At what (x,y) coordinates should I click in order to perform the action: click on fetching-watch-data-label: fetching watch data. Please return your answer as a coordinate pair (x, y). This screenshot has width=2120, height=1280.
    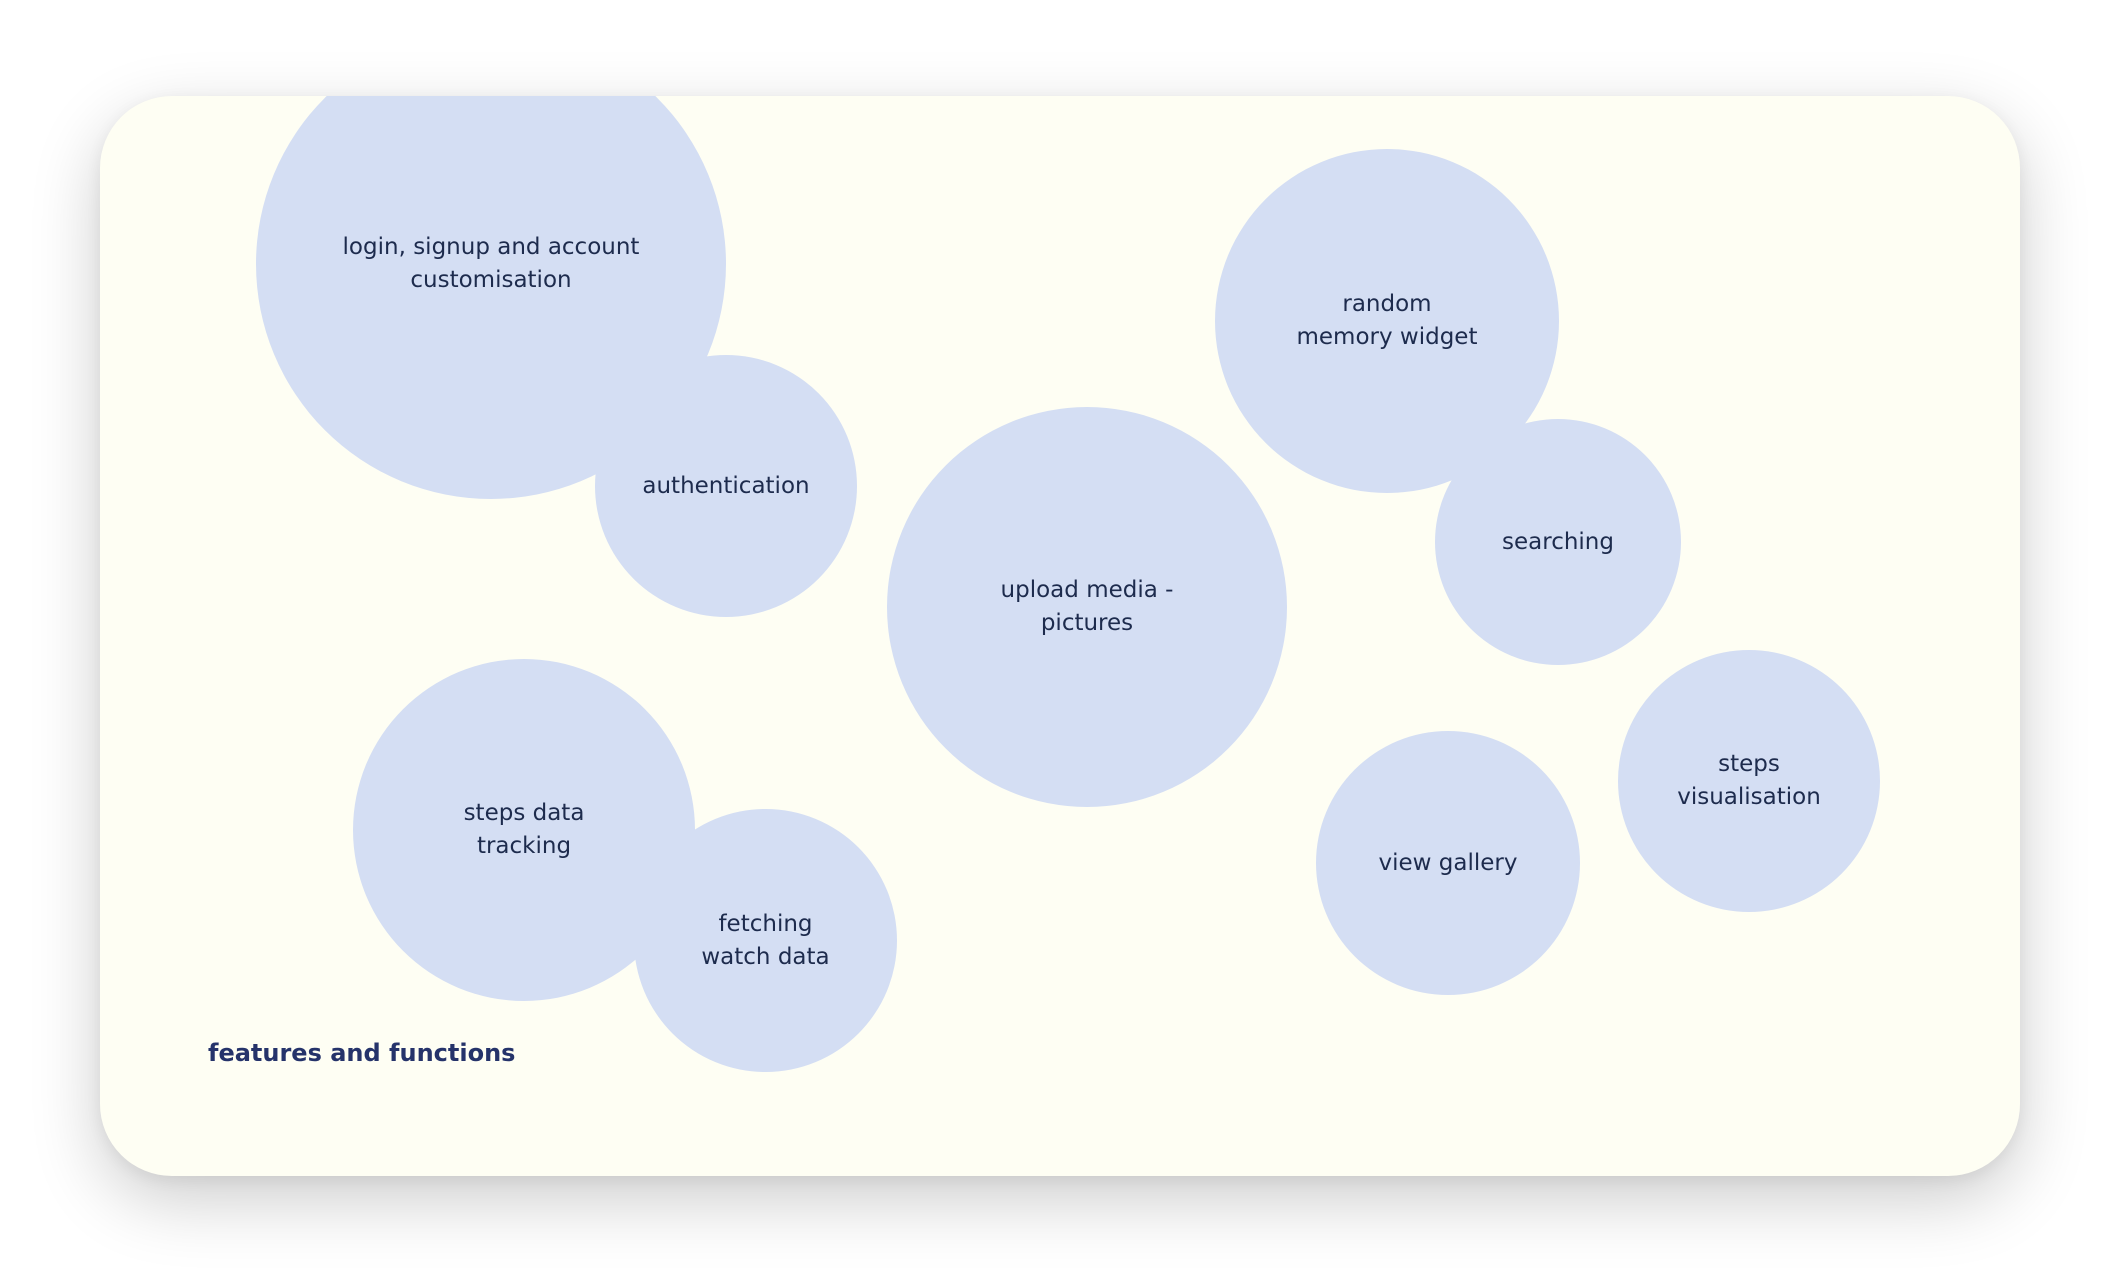
    Looking at the image, I should click on (765, 940).